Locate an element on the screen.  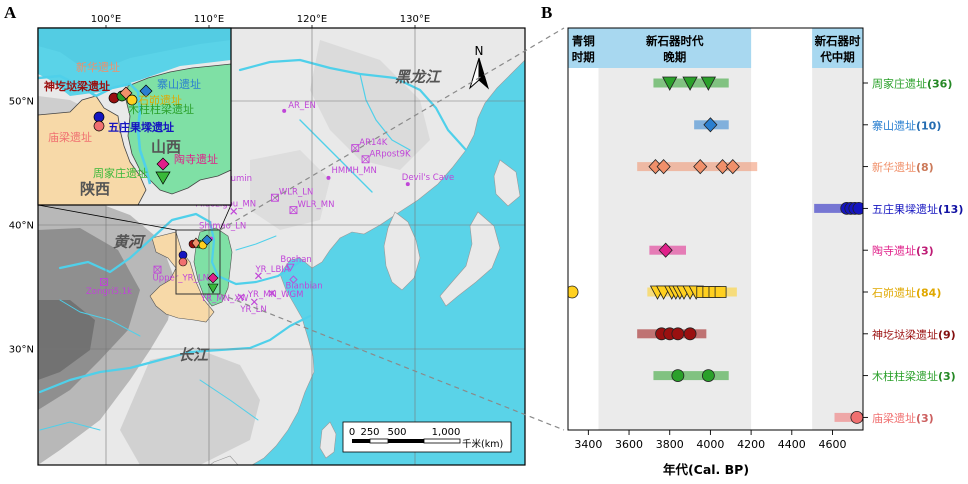
longitude-label: 130°E is located at coordinates (415, 19).